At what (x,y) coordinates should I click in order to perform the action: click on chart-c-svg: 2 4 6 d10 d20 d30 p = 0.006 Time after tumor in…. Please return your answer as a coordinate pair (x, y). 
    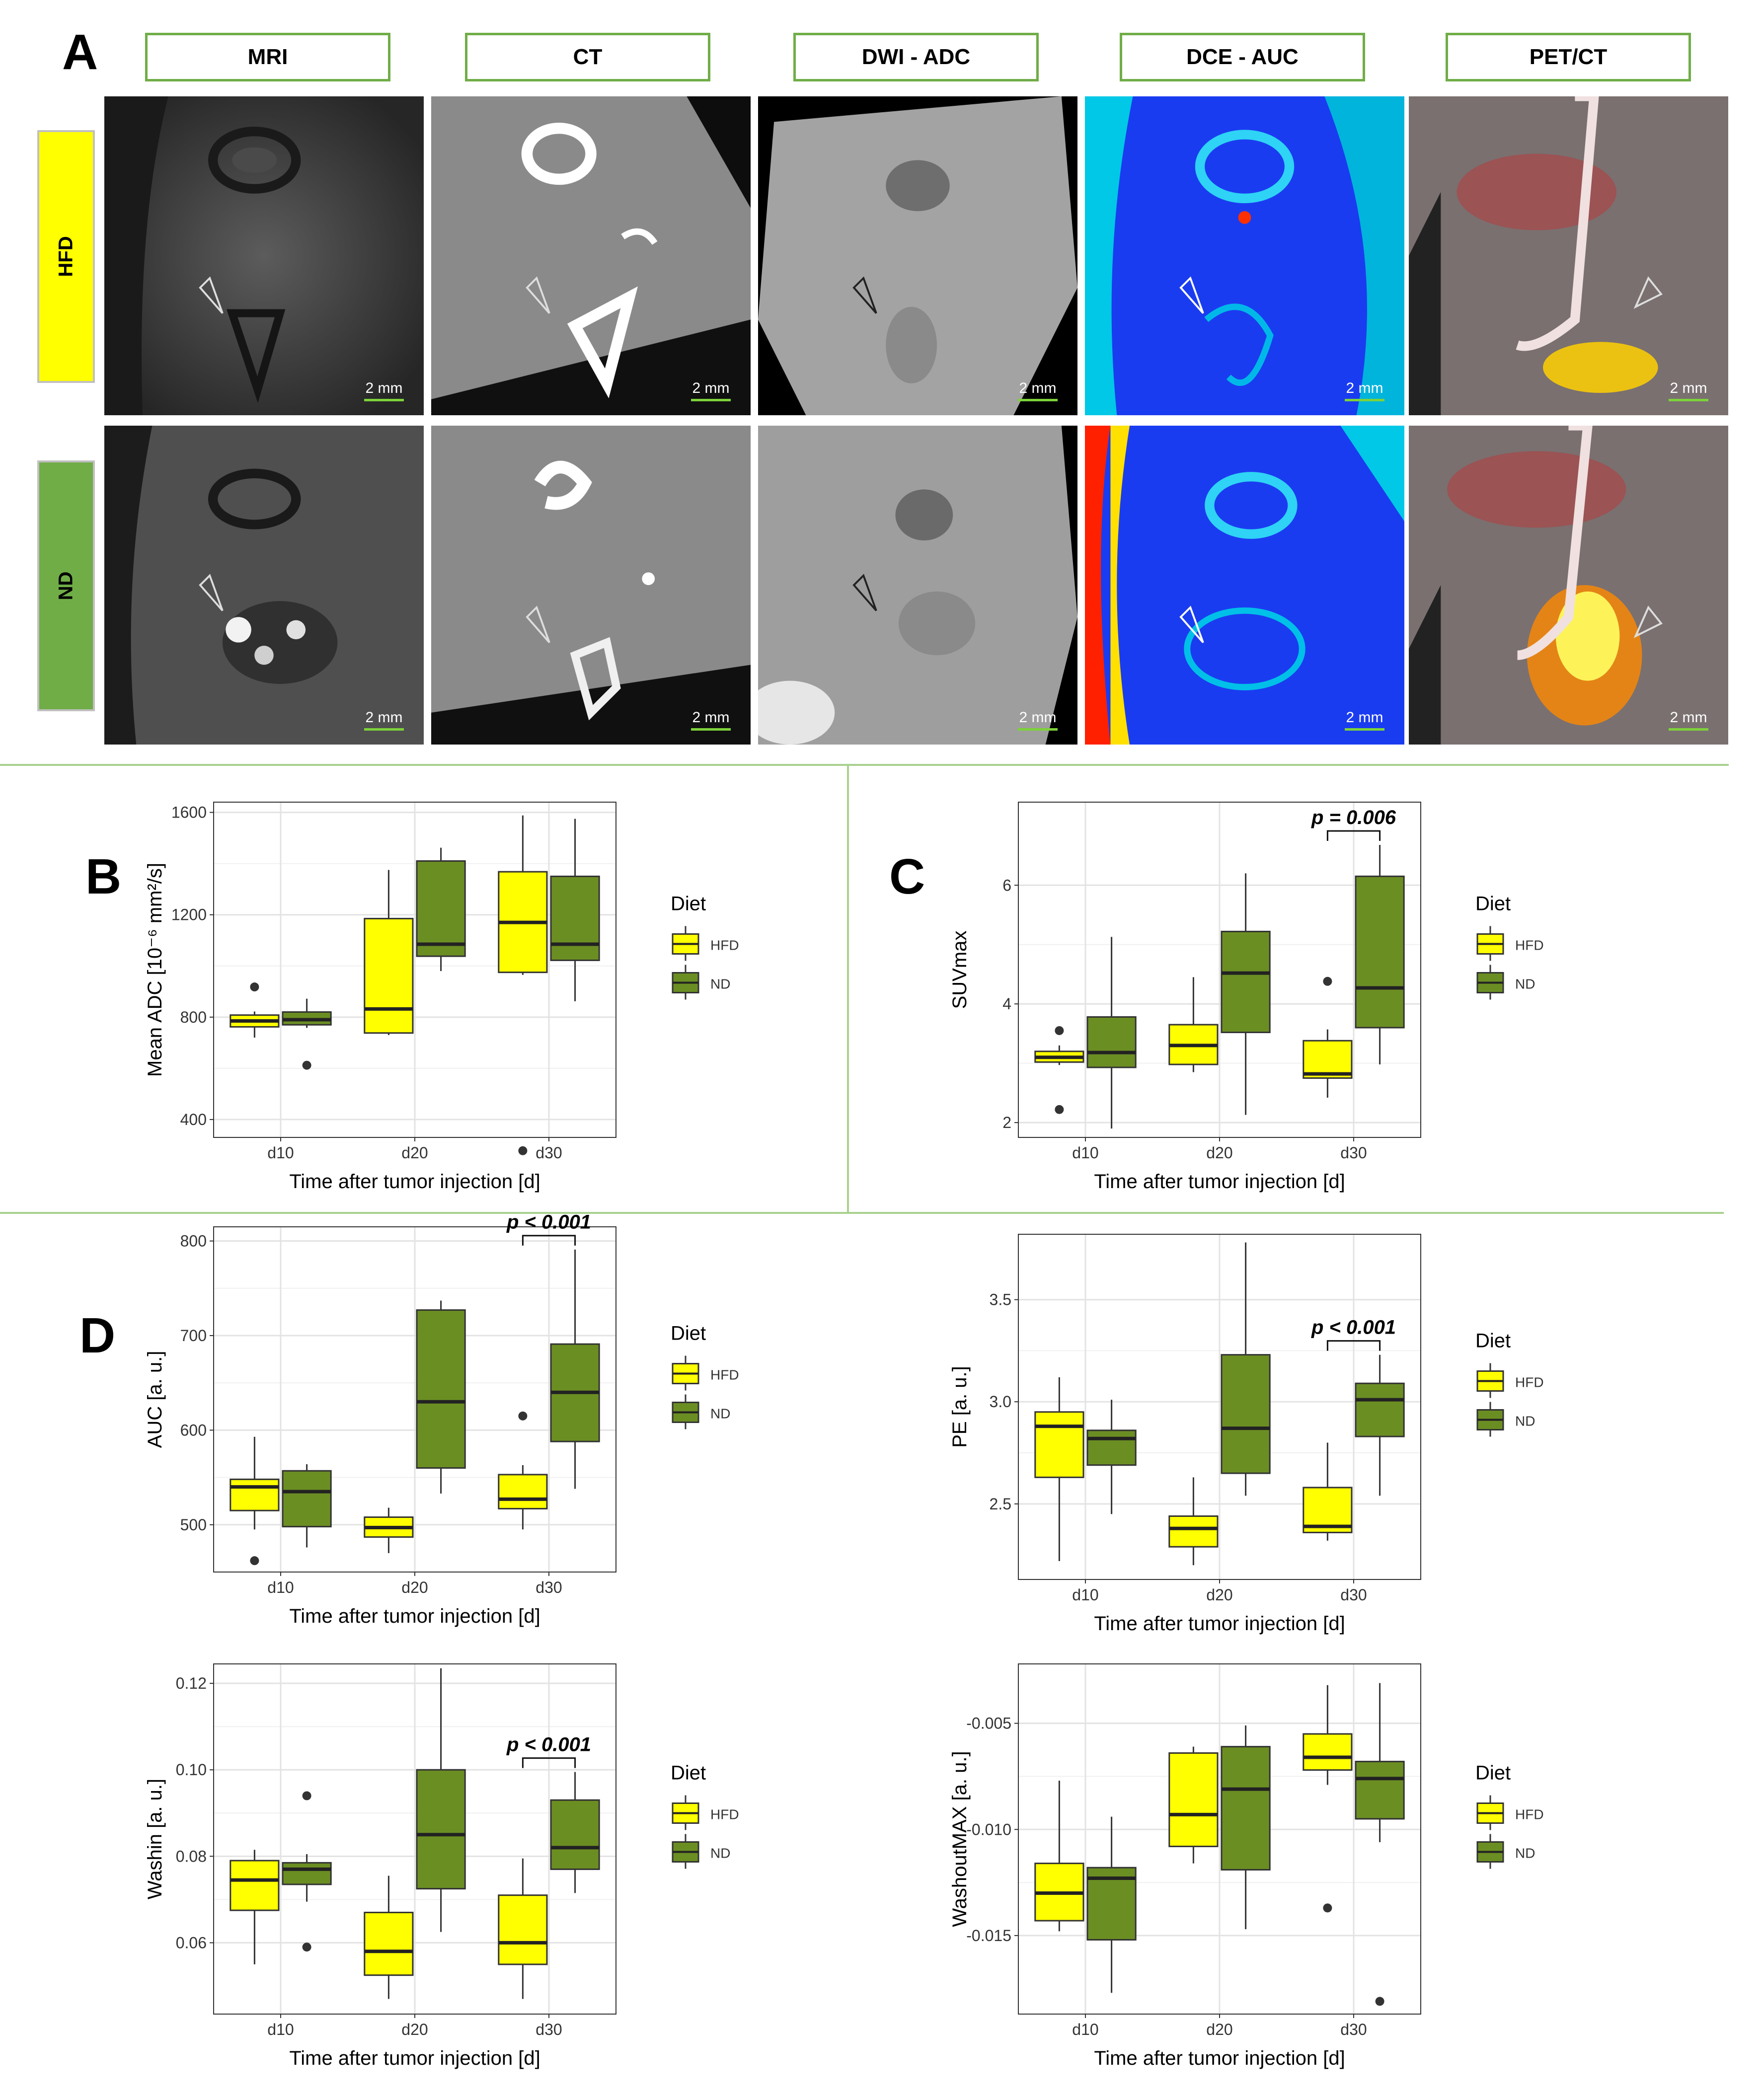
    Looking at the image, I should click on (1246, 997).